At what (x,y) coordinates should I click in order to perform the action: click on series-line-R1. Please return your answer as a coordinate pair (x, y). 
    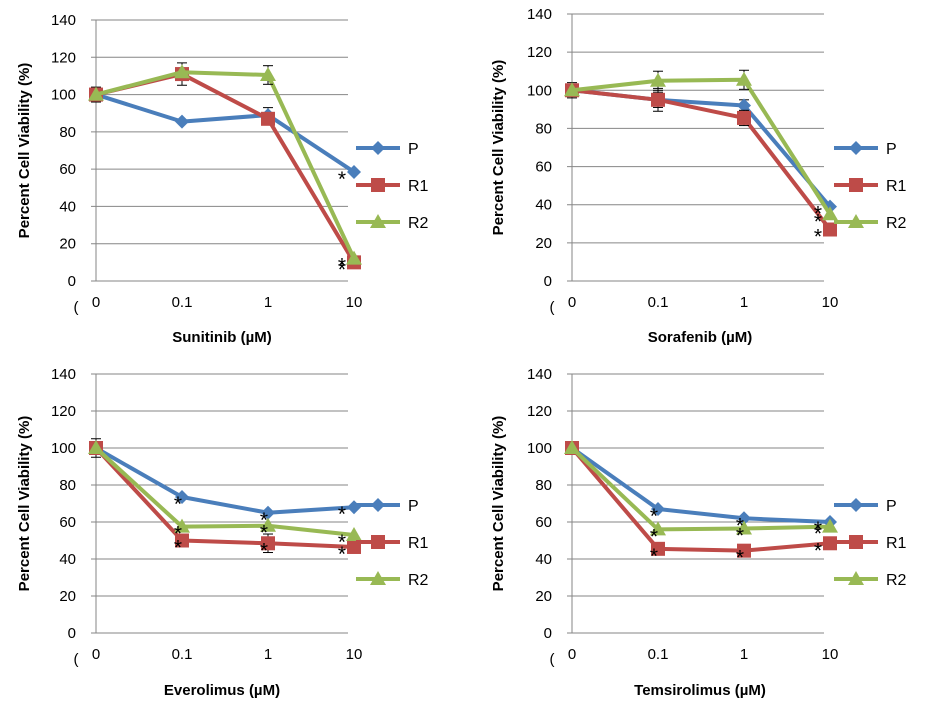
    Looking at the image, I should click on (224, 497).